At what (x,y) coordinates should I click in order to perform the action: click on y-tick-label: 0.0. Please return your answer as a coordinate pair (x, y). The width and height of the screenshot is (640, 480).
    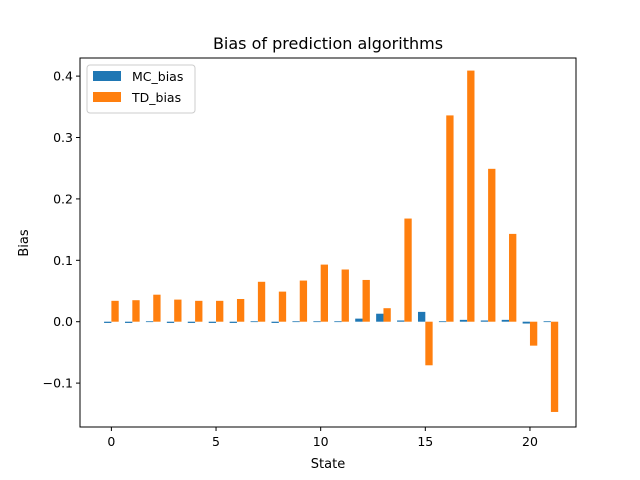
    Looking at the image, I should click on (63, 321).